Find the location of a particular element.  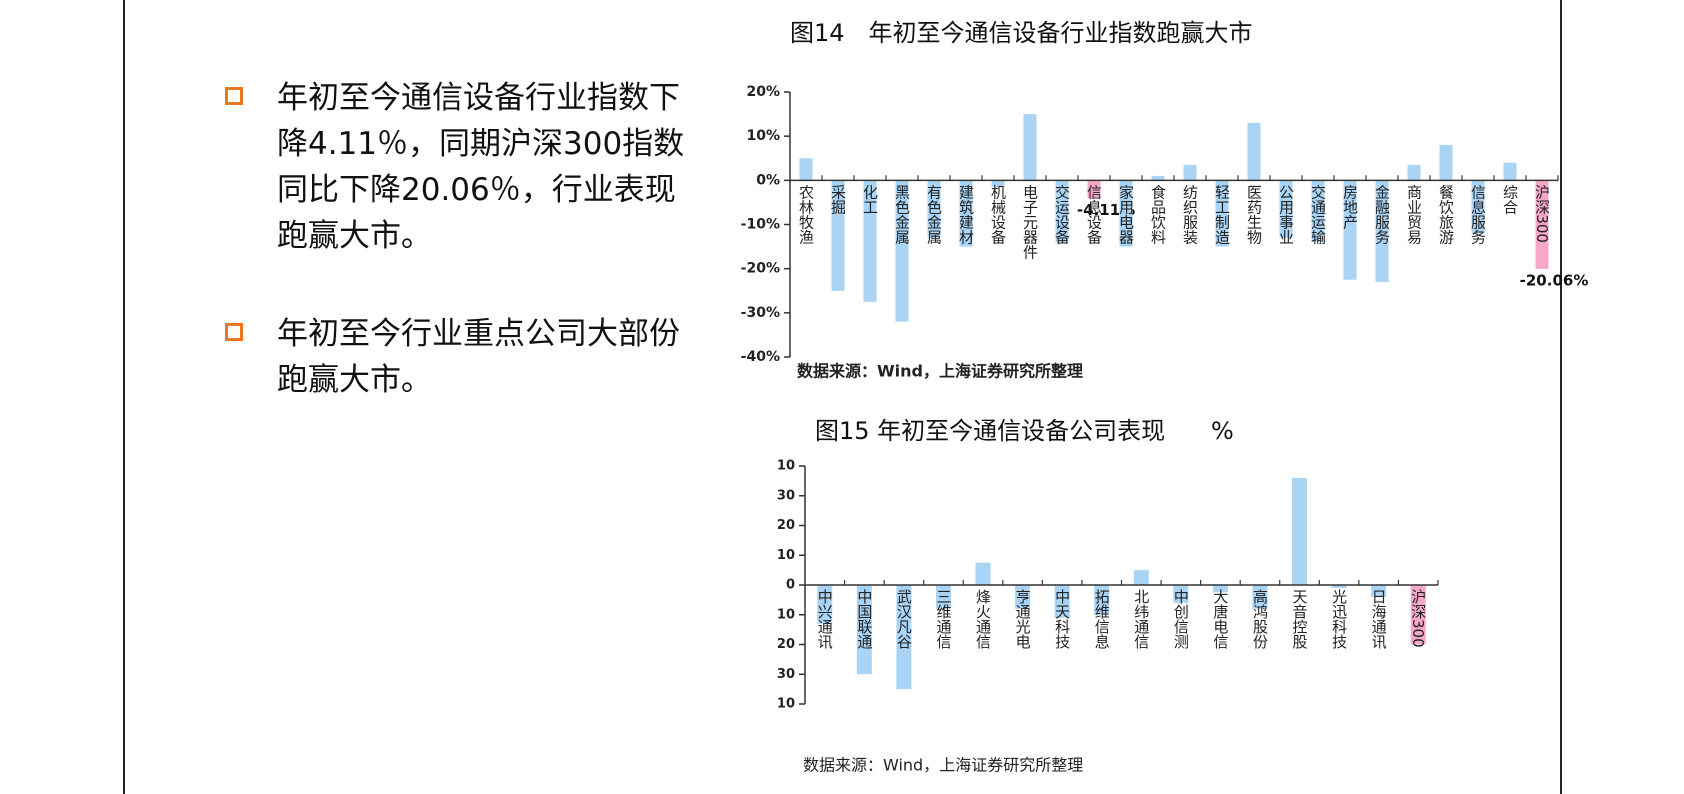

x-tick-label: 烽火通信 is located at coordinates (983, 619).